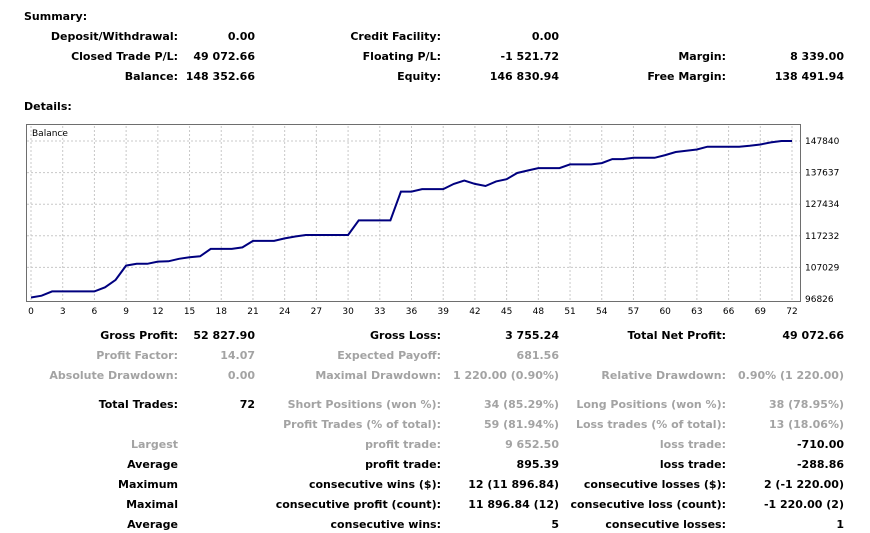  Describe the element at coordinates (665, 312) in the screenshot. I see `x-tick-label: 60` at that location.